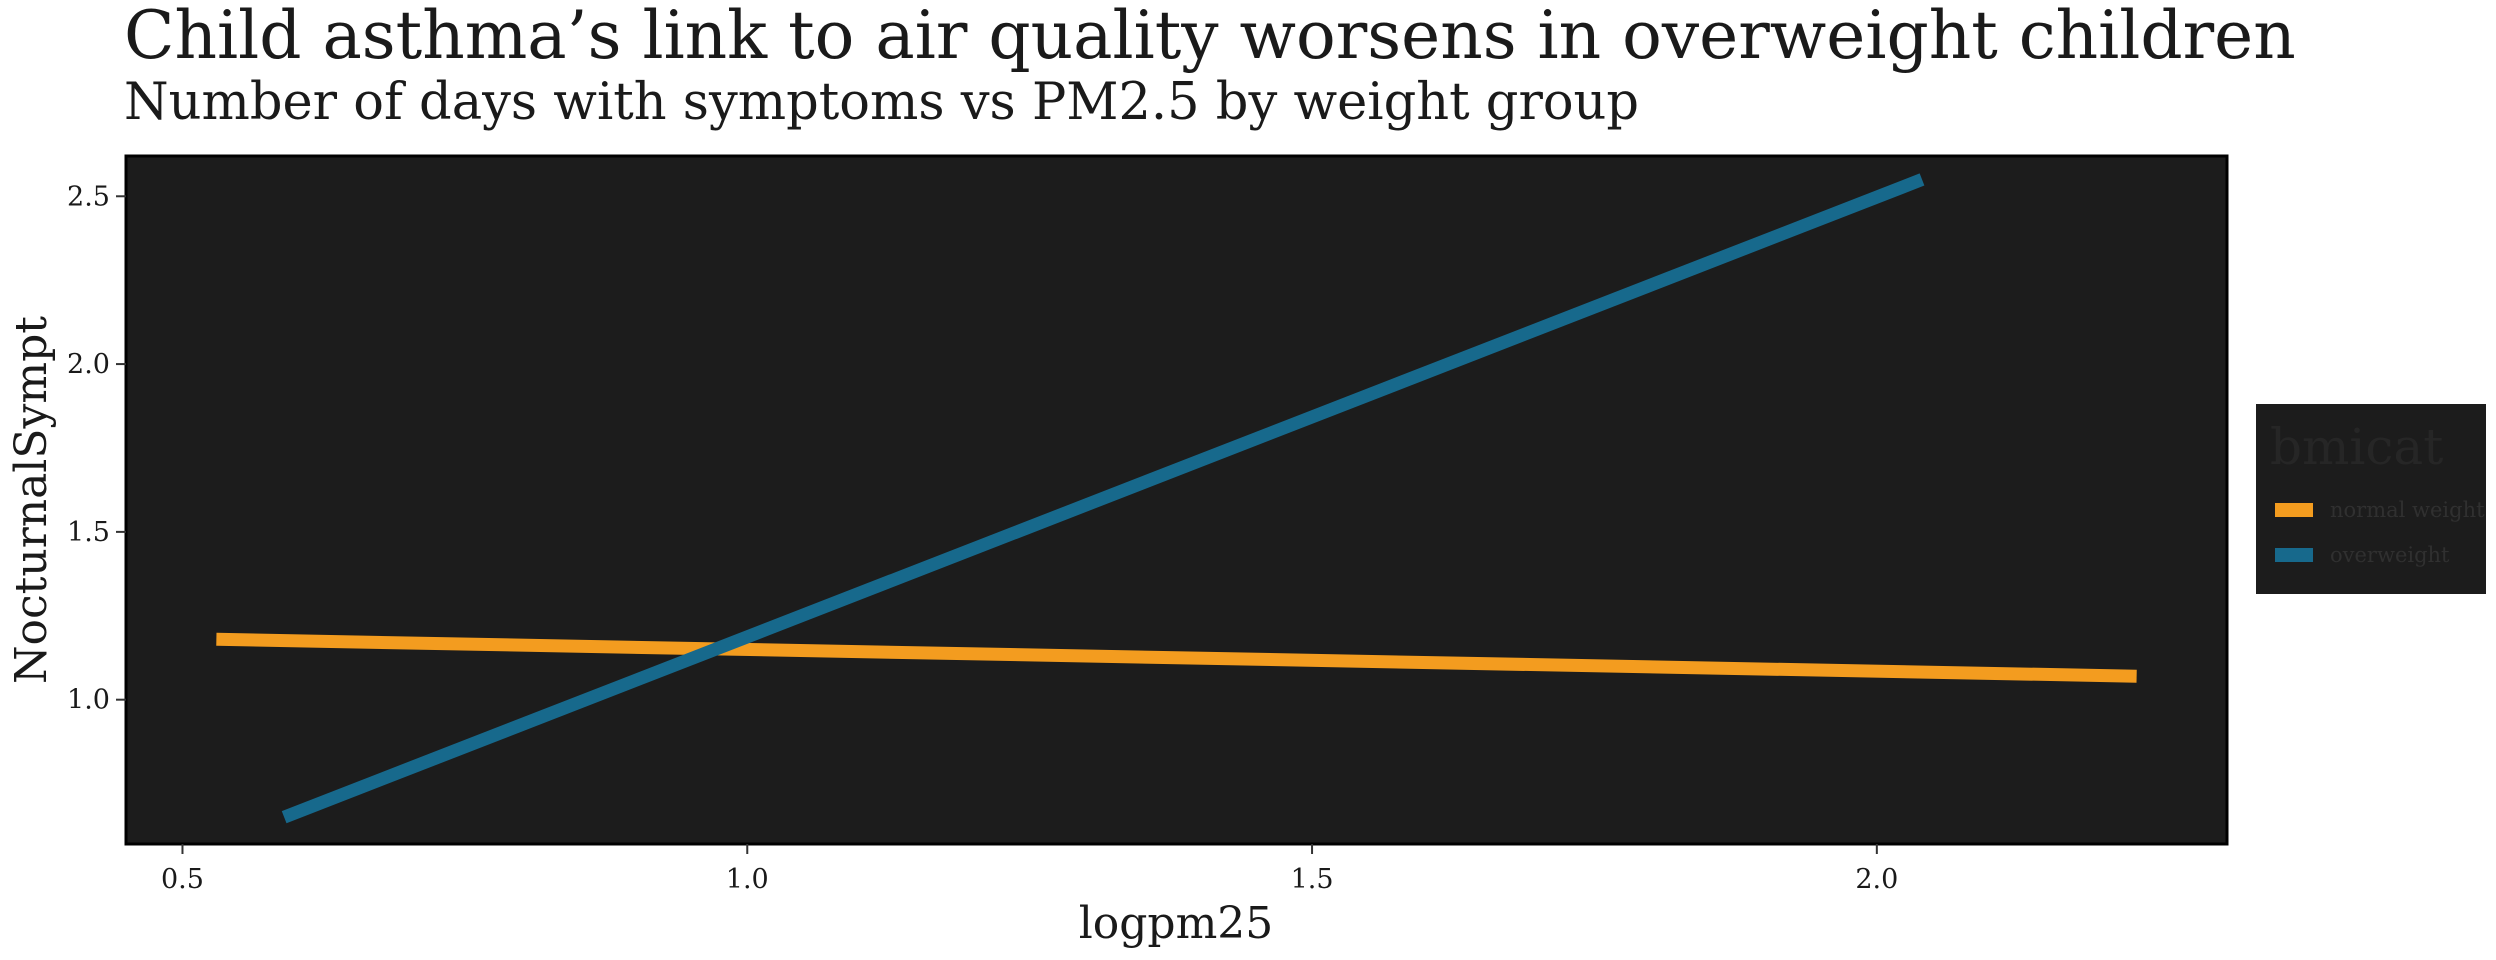  What do you see at coordinates (2407, 510) in the screenshot?
I see `legend-label-normal-weight: normal weight` at bounding box center [2407, 510].